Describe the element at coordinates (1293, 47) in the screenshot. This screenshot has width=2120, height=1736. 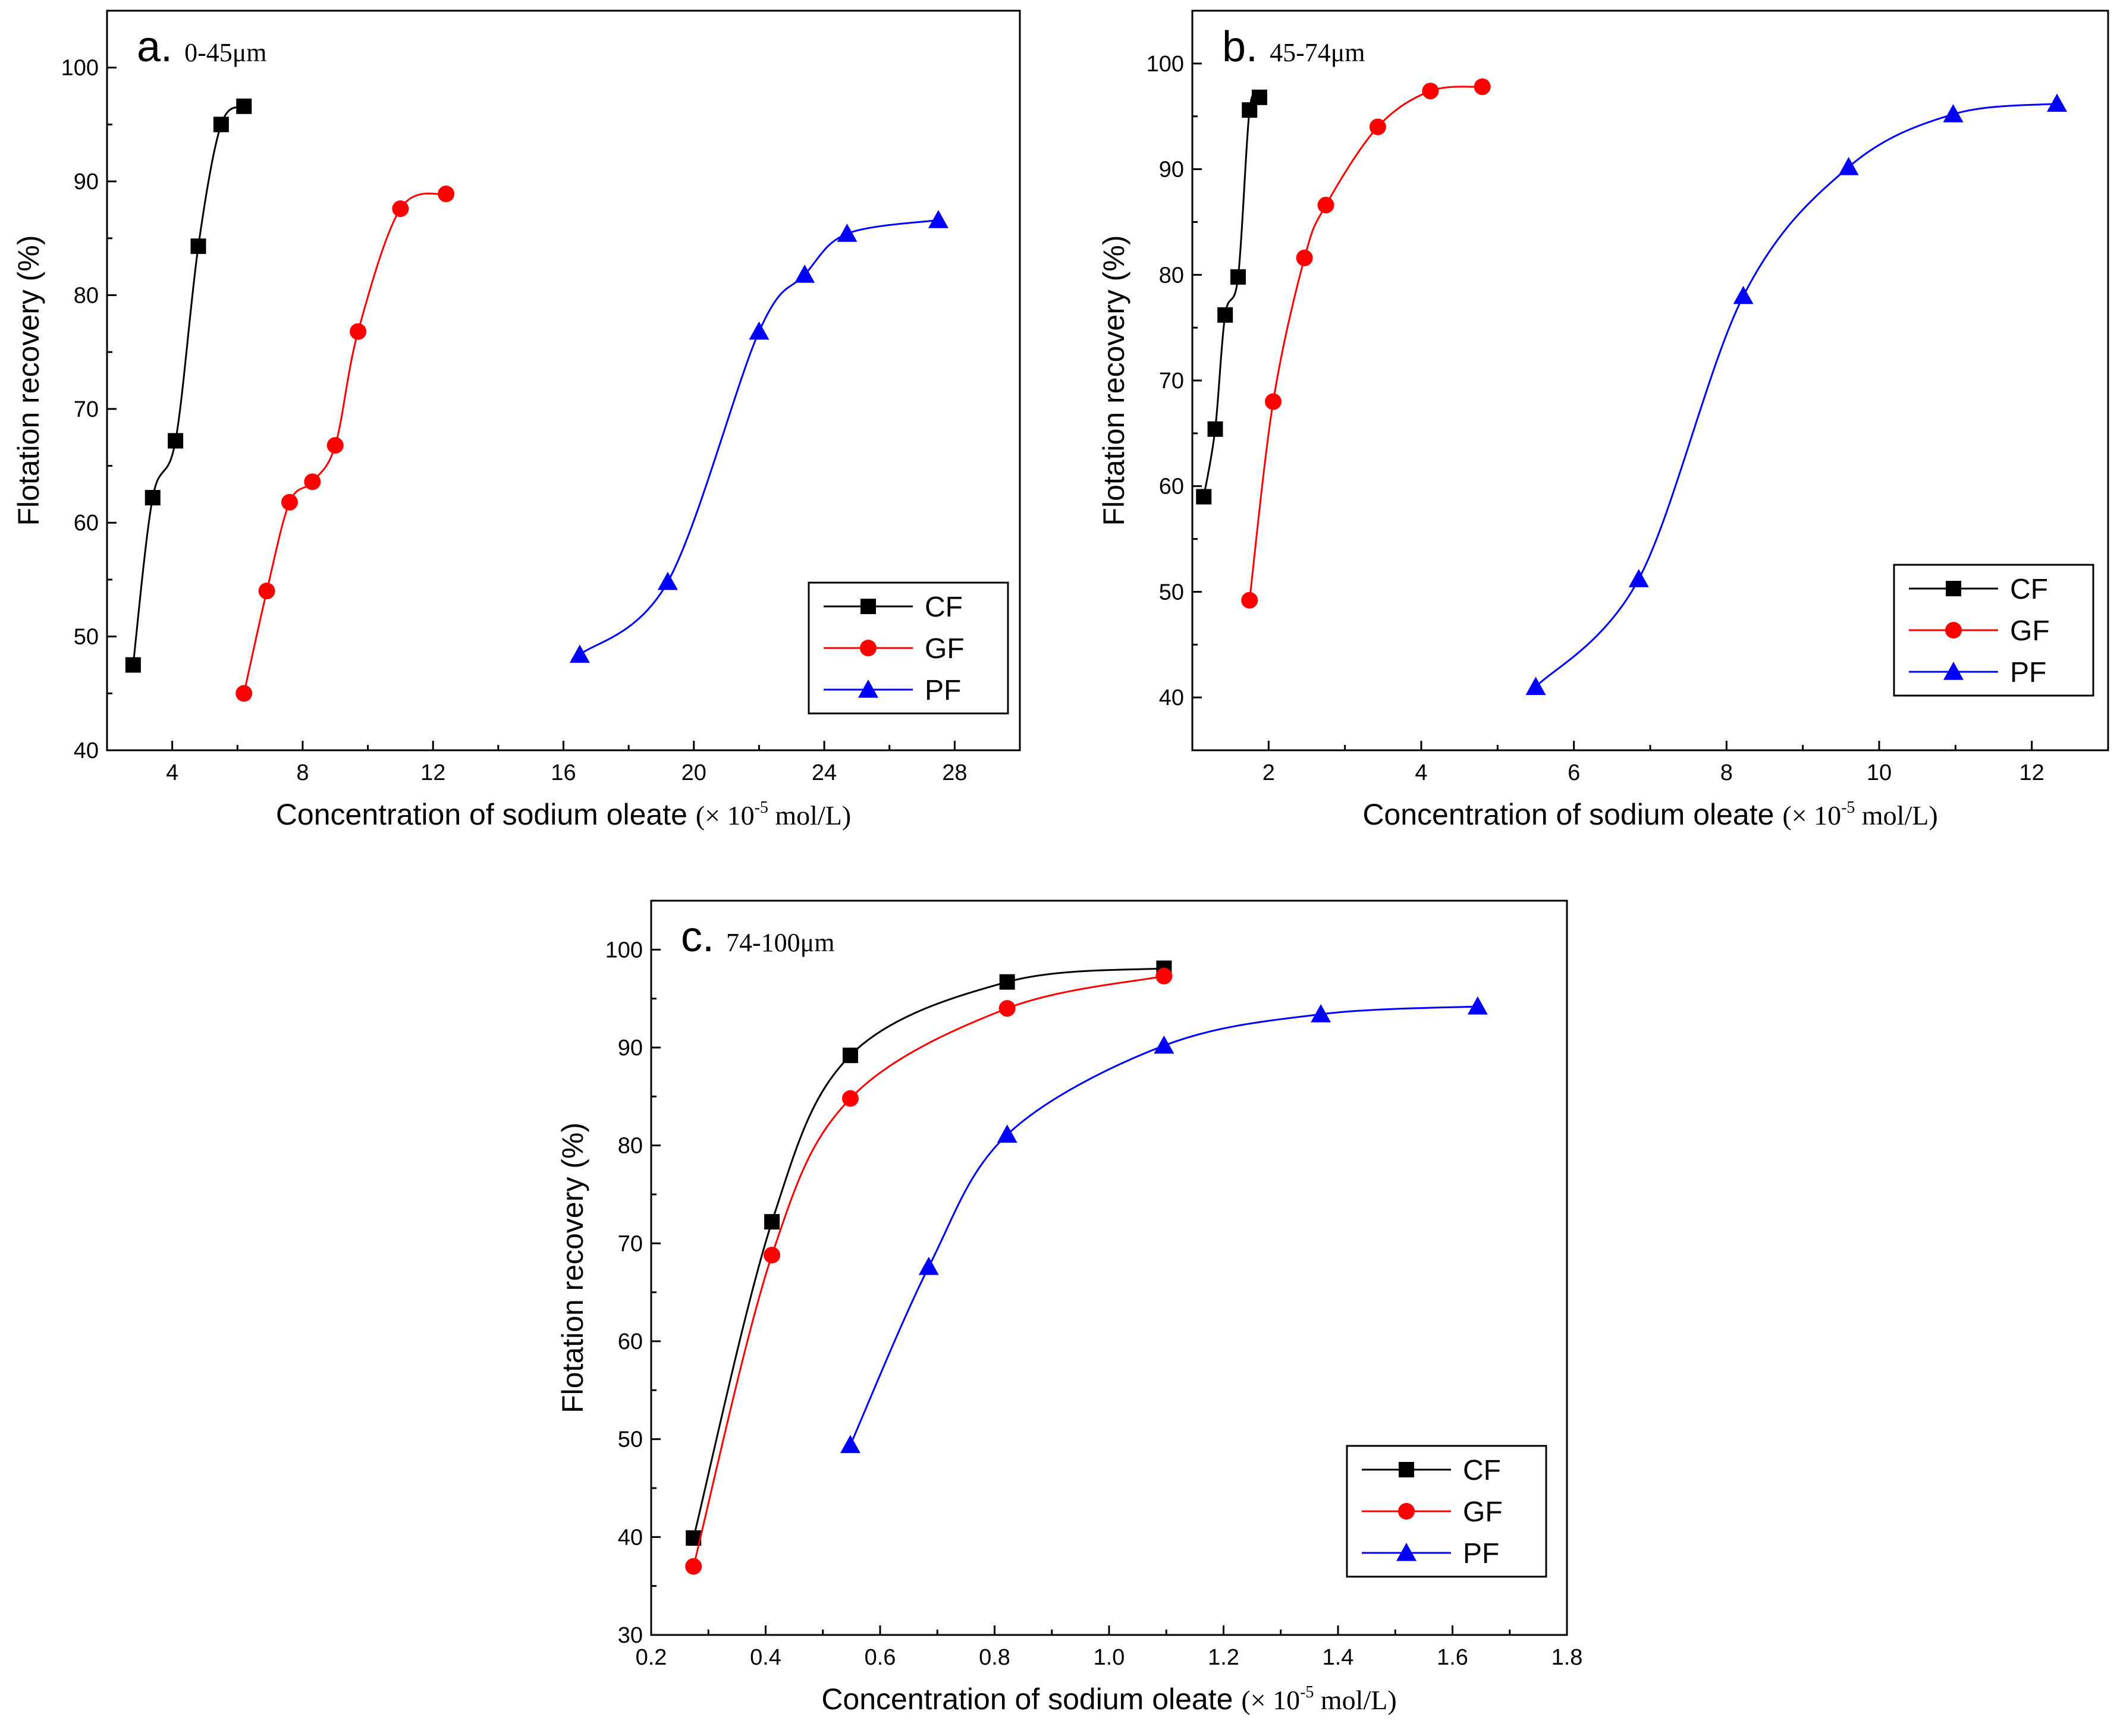
I see `panel-label: b. 45-74μm` at that location.